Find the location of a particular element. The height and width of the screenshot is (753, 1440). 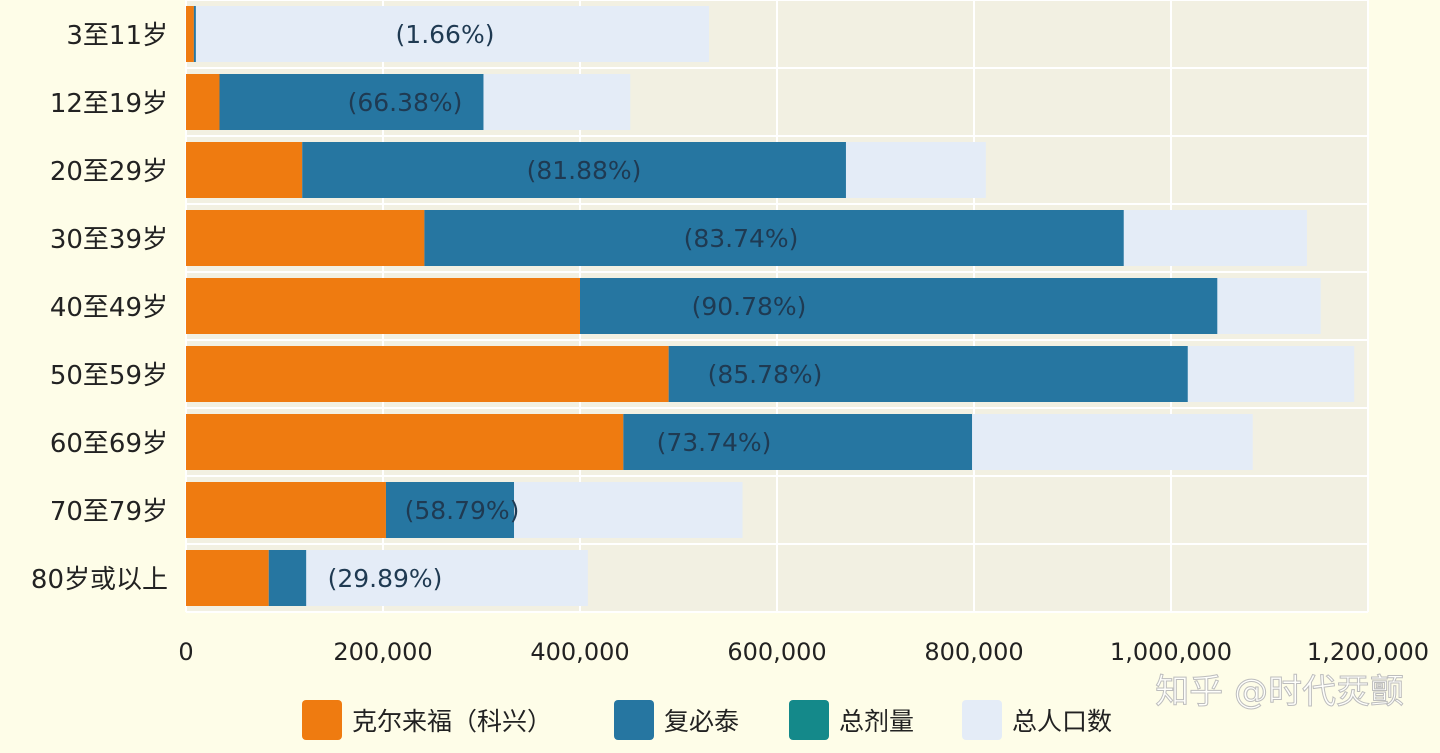

x-tick-label-6: 1,200,000 is located at coordinates (1368, 652).